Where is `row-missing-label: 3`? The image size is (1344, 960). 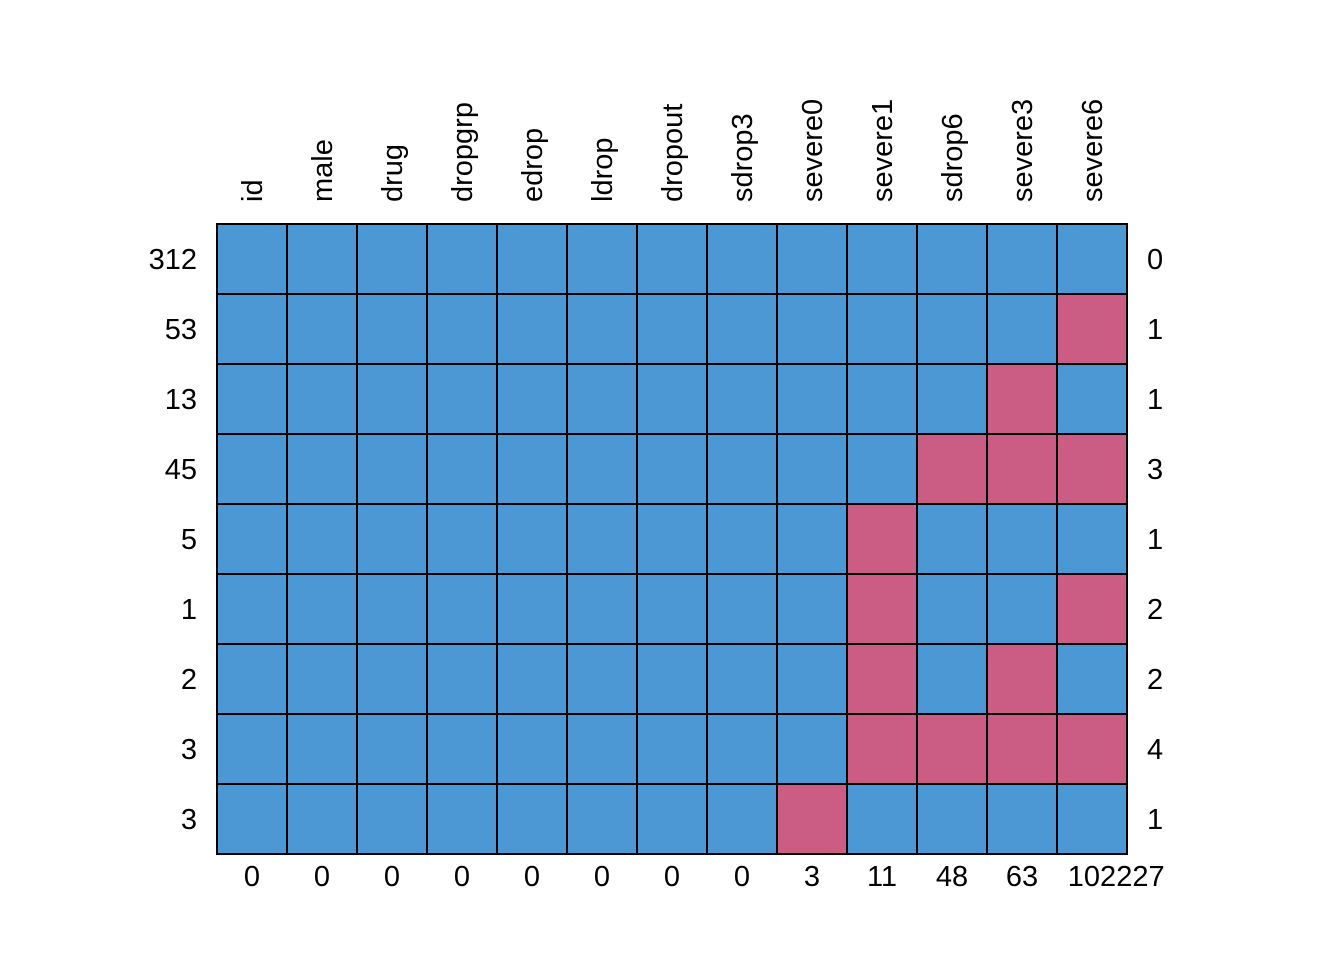
row-missing-label: 3 is located at coordinates (1155, 470).